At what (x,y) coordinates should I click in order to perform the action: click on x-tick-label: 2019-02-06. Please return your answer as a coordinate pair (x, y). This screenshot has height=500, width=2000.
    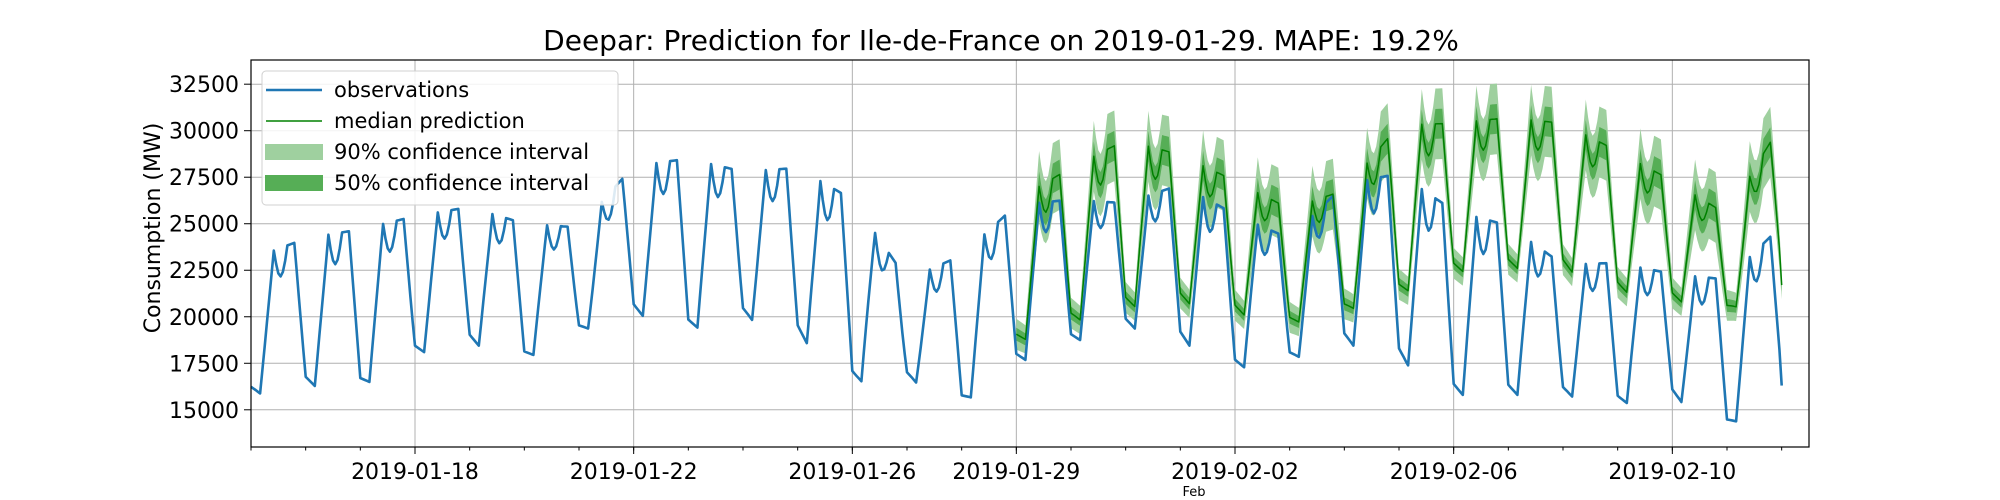
    Looking at the image, I should click on (1454, 472).